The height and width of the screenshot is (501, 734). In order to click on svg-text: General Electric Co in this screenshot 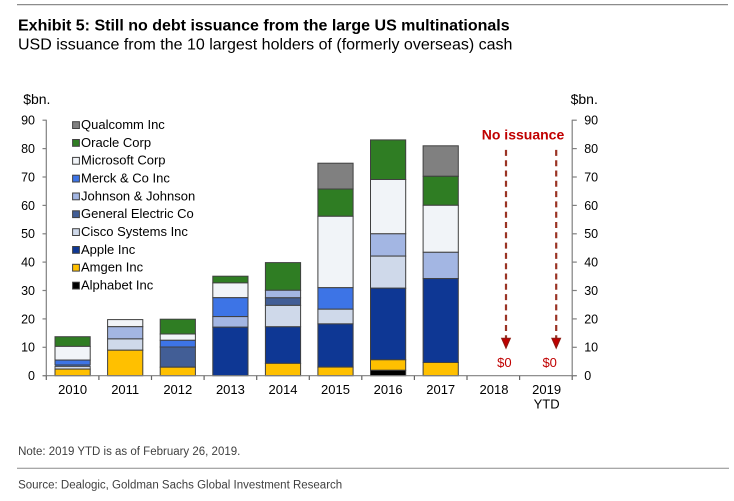, I will do `click(137, 213)`.